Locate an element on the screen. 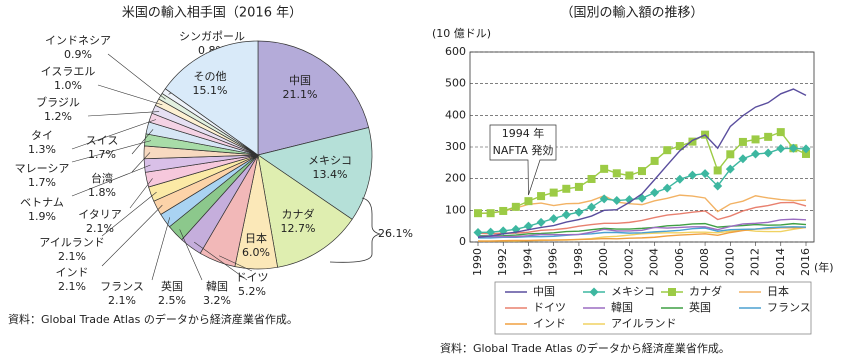  slice-label: 中国 is located at coordinates (300, 80).